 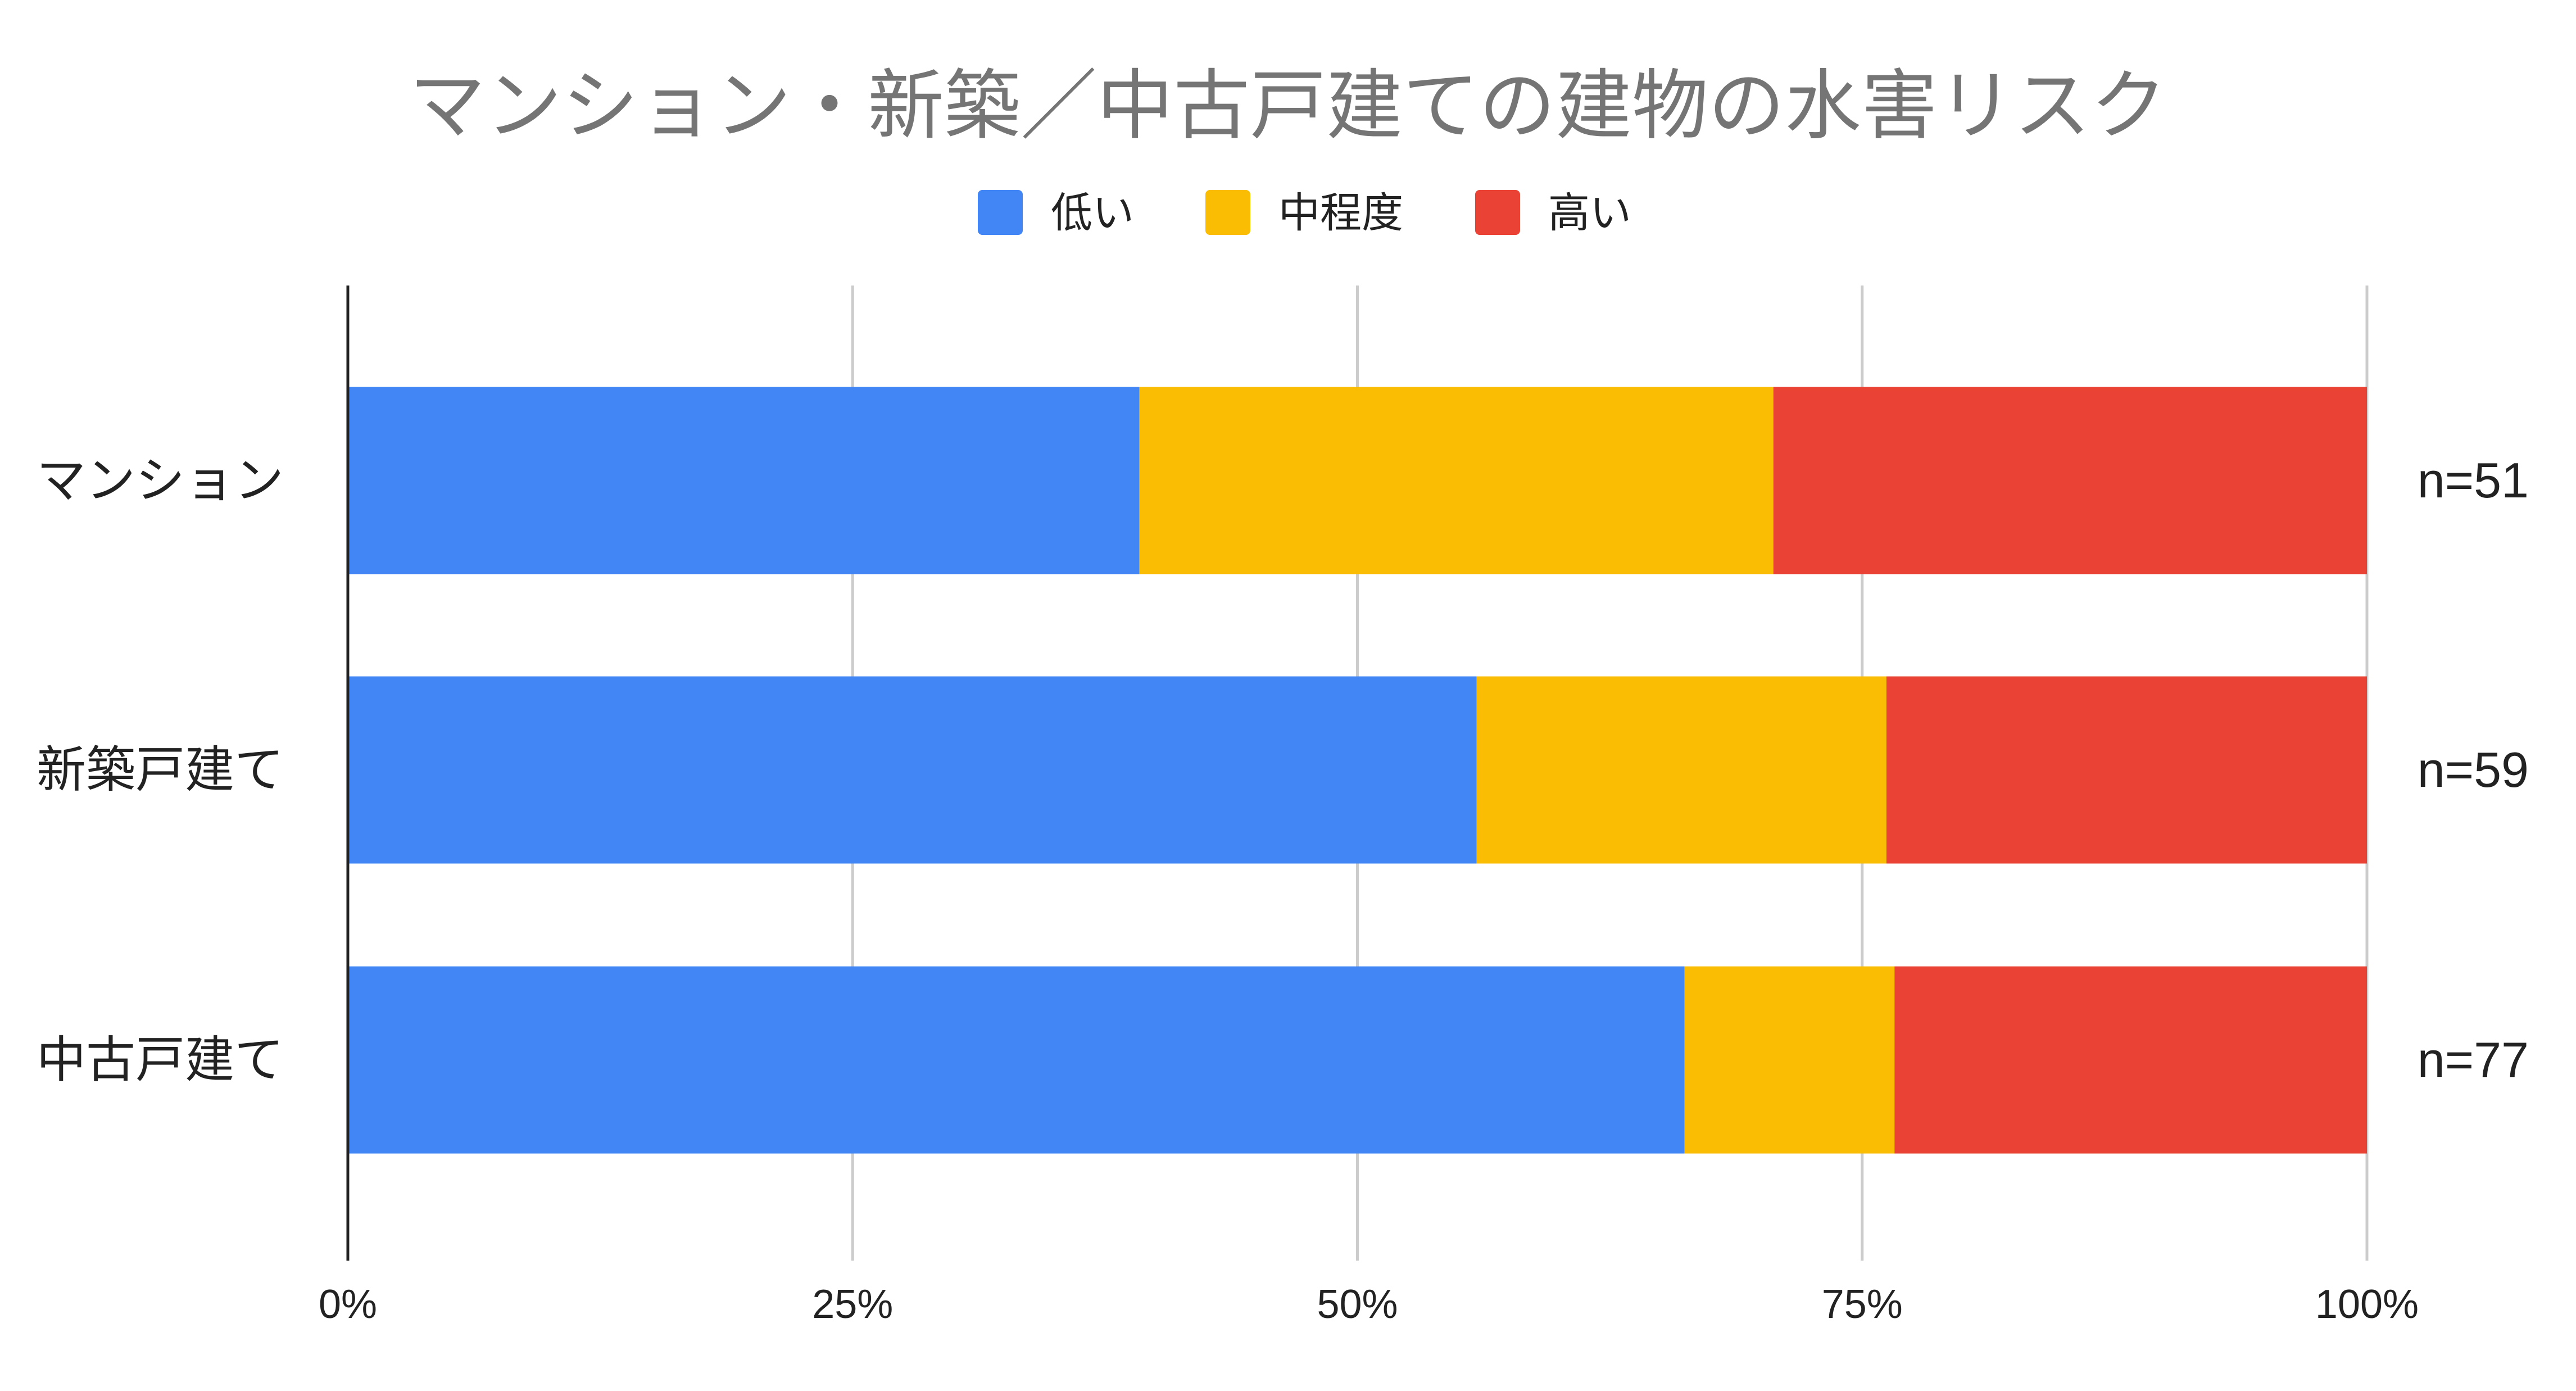 I want to click on legend-label-1: 中程度, so click(x=1340, y=213).